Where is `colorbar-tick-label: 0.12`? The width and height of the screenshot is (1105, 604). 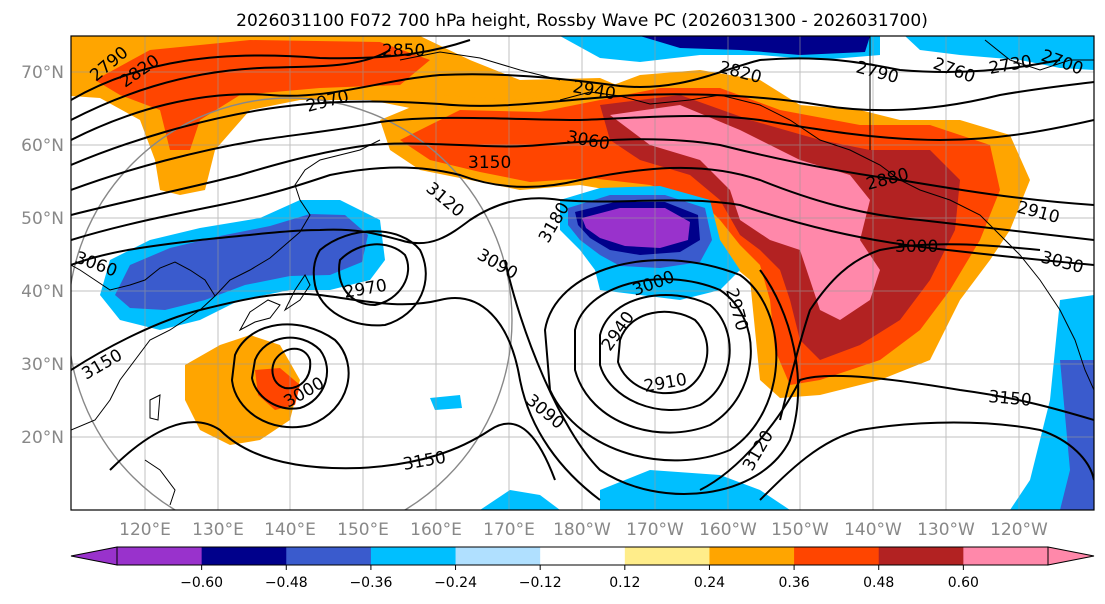 colorbar-tick-label: 0.12 is located at coordinates (624, 583).